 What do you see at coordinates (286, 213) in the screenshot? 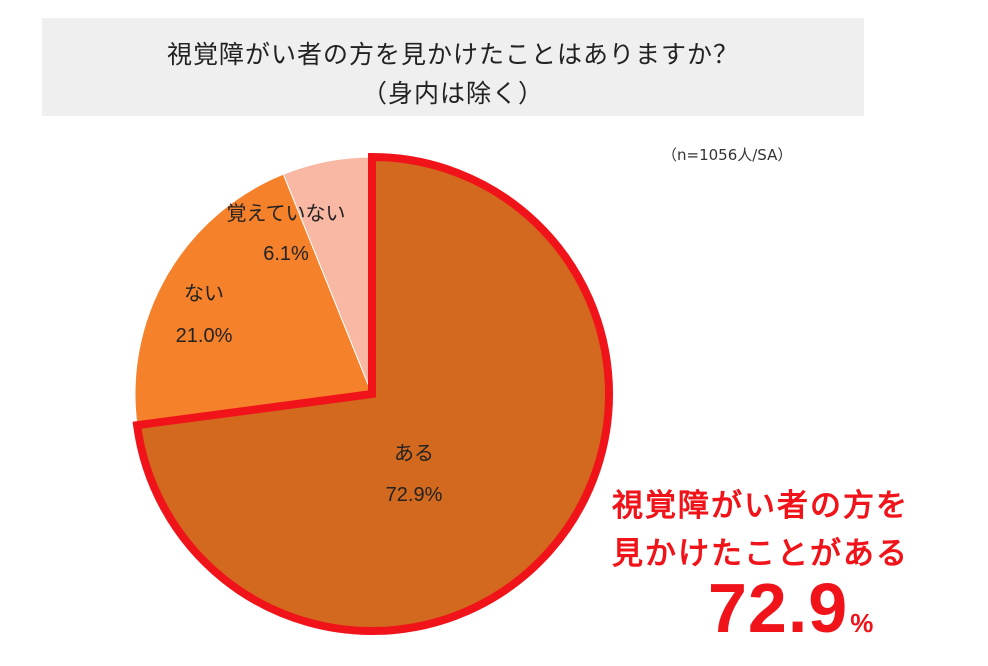
I see `slice-label-3: 覚えていない` at bounding box center [286, 213].